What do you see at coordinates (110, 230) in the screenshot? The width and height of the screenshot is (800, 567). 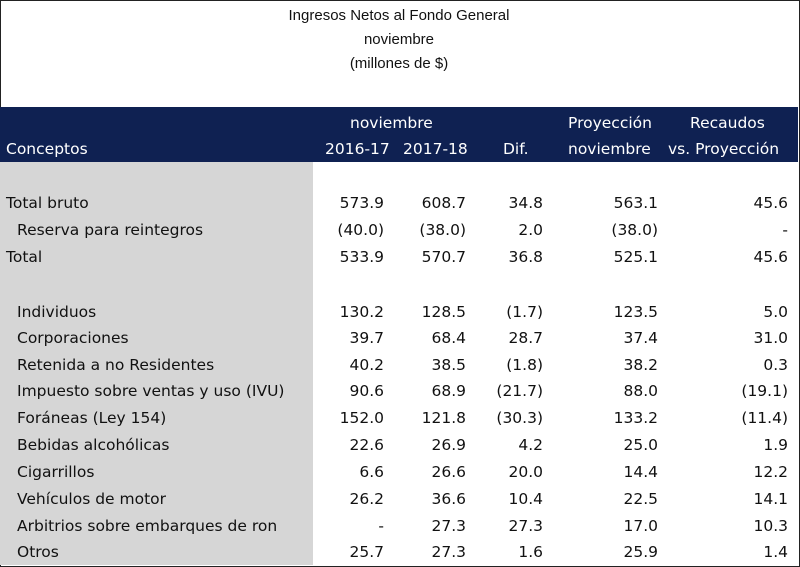 I see `row-label: Reserva para reintegros` at bounding box center [110, 230].